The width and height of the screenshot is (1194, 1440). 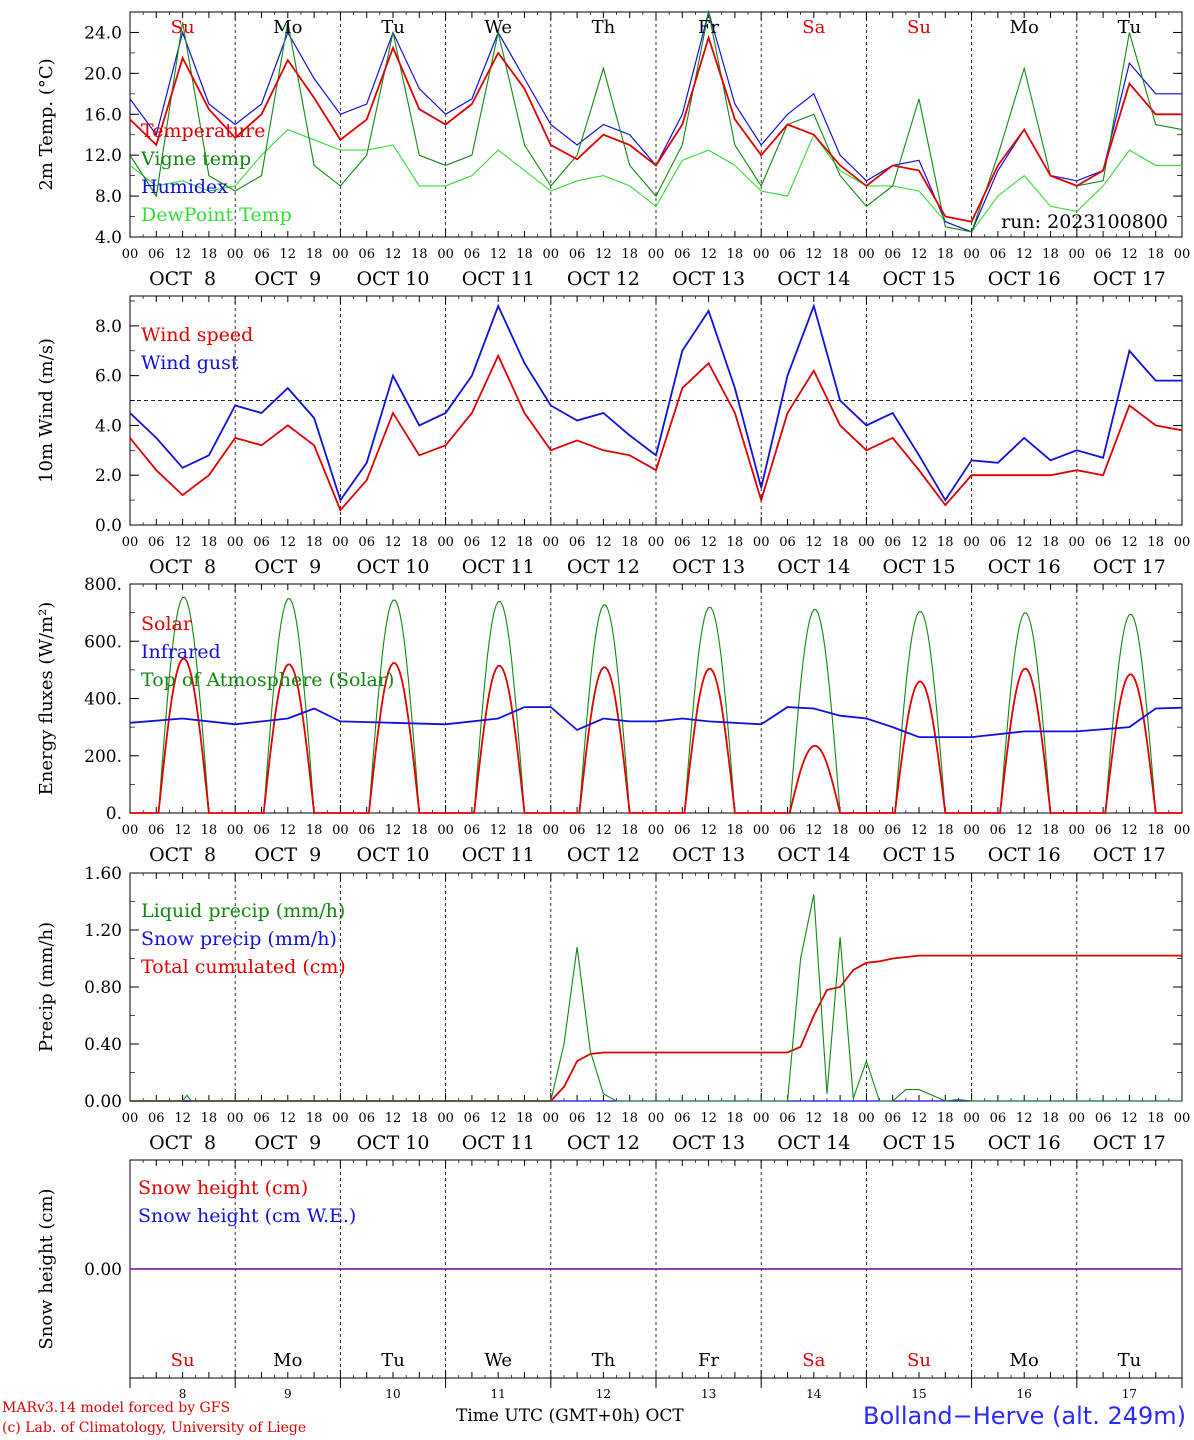 What do you see at coordinates (287, 279) in the screenshot?
I see `temp-date-label: OCT 9` at bounding box center [287, 279].